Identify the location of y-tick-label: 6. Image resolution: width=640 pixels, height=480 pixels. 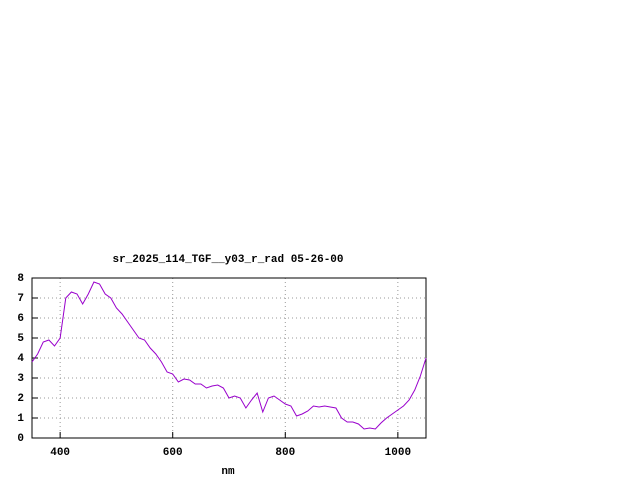
(20, 319).